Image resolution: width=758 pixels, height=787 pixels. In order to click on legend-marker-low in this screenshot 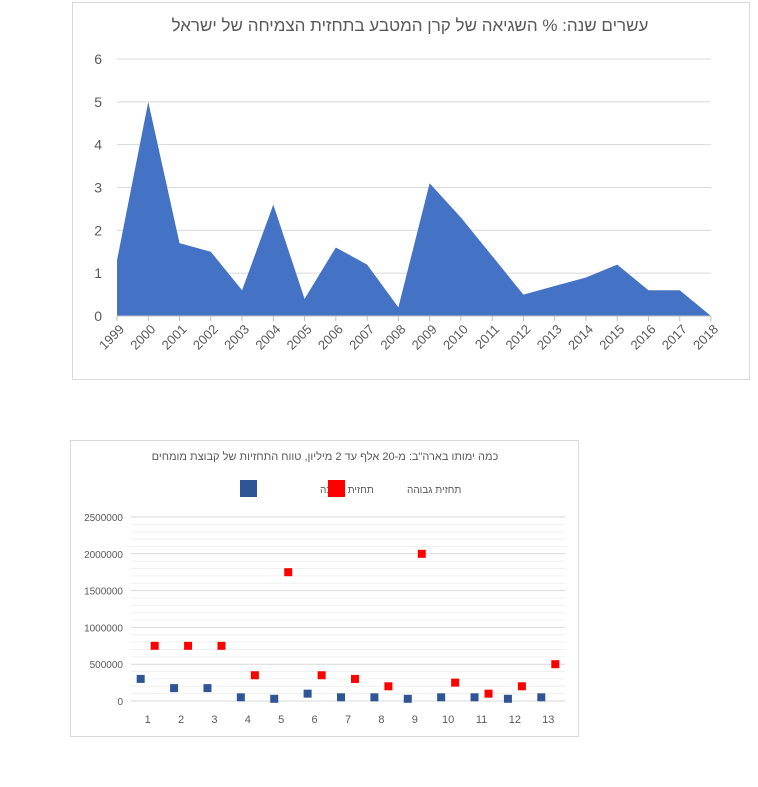, I will do `click(248, 488)`.